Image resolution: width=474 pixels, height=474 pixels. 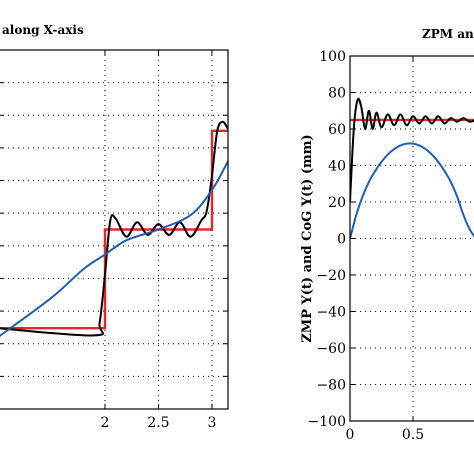 I want to click on y-tick-label: 80, so click(x=337, y=94).